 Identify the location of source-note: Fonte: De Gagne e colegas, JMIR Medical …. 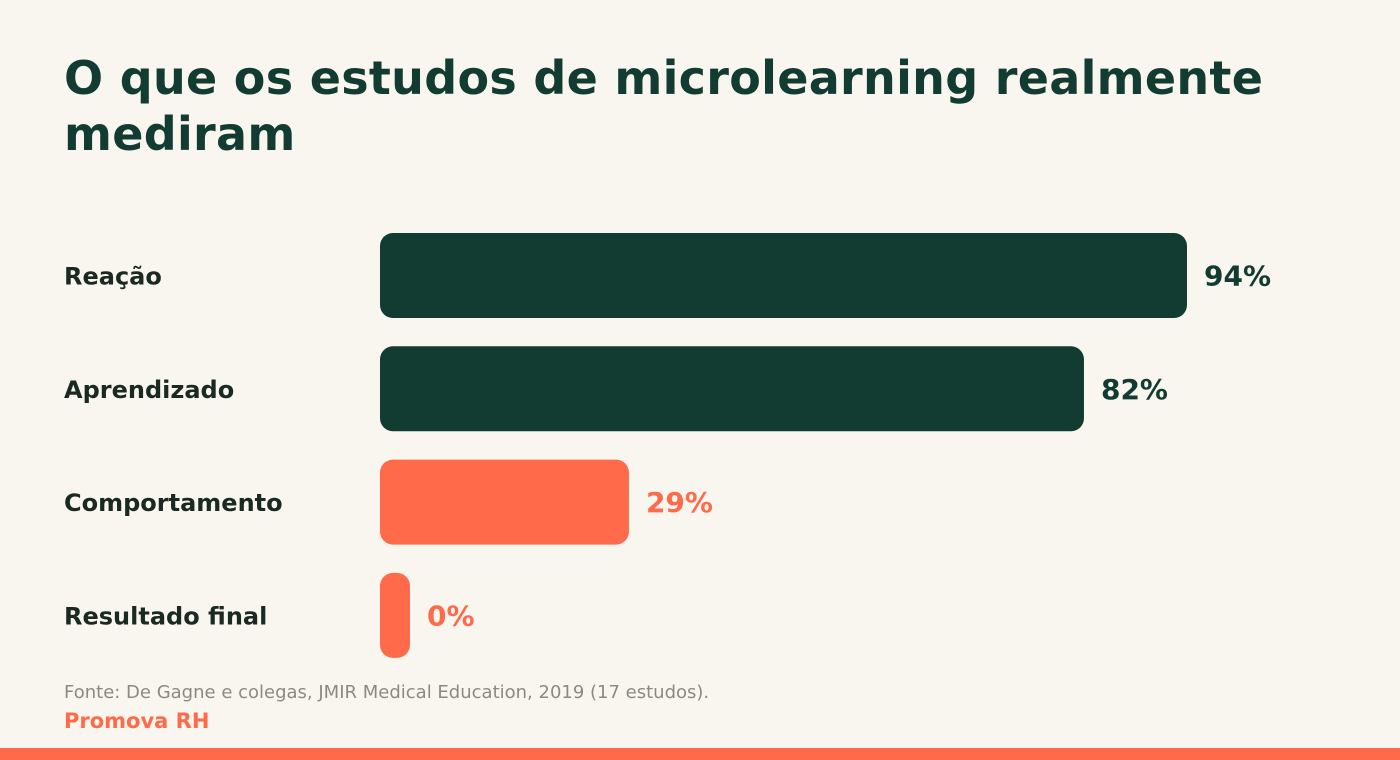
(387, 692).